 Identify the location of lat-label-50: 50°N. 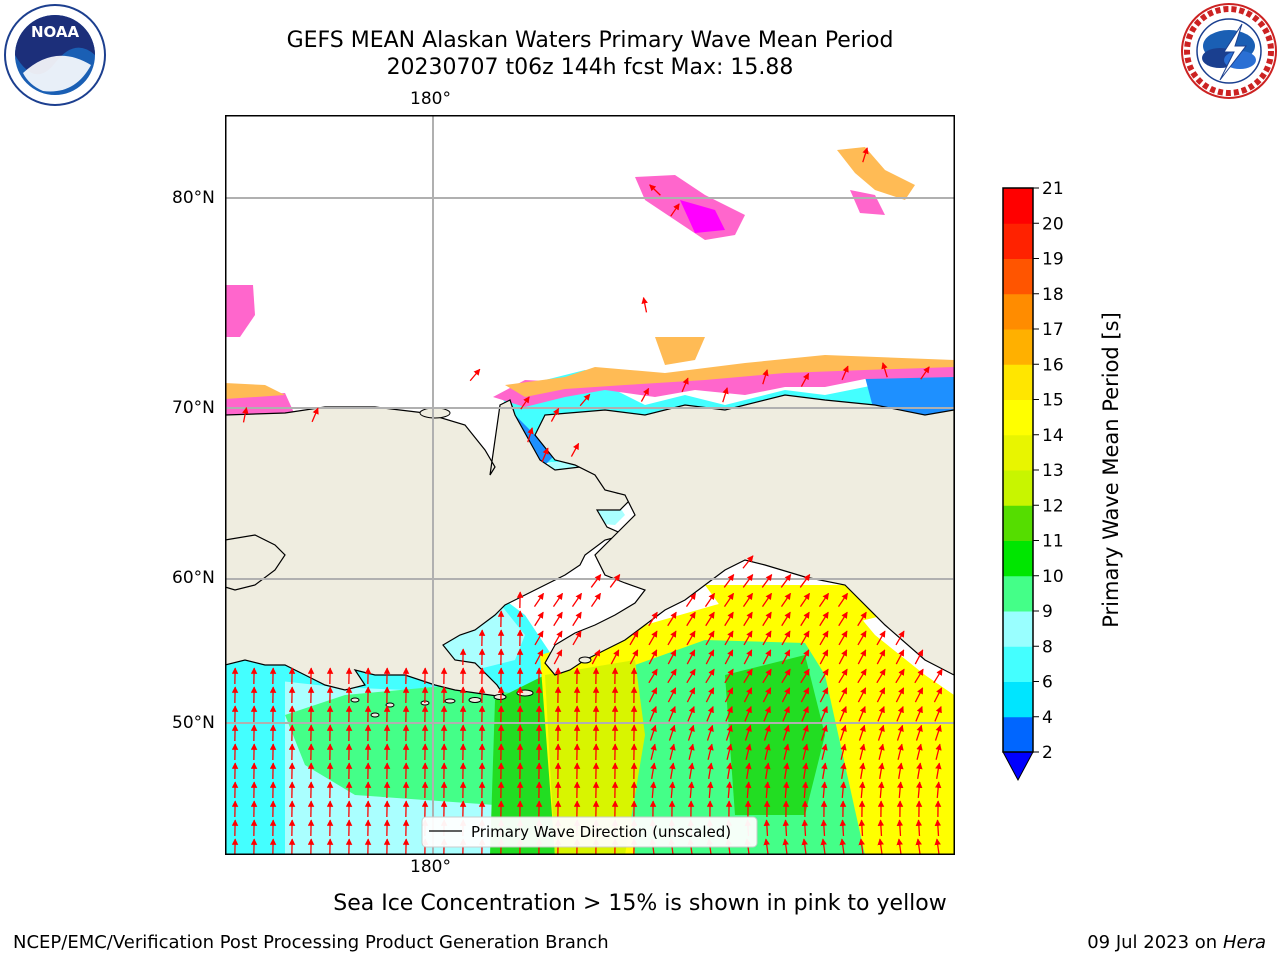
(193, 723).